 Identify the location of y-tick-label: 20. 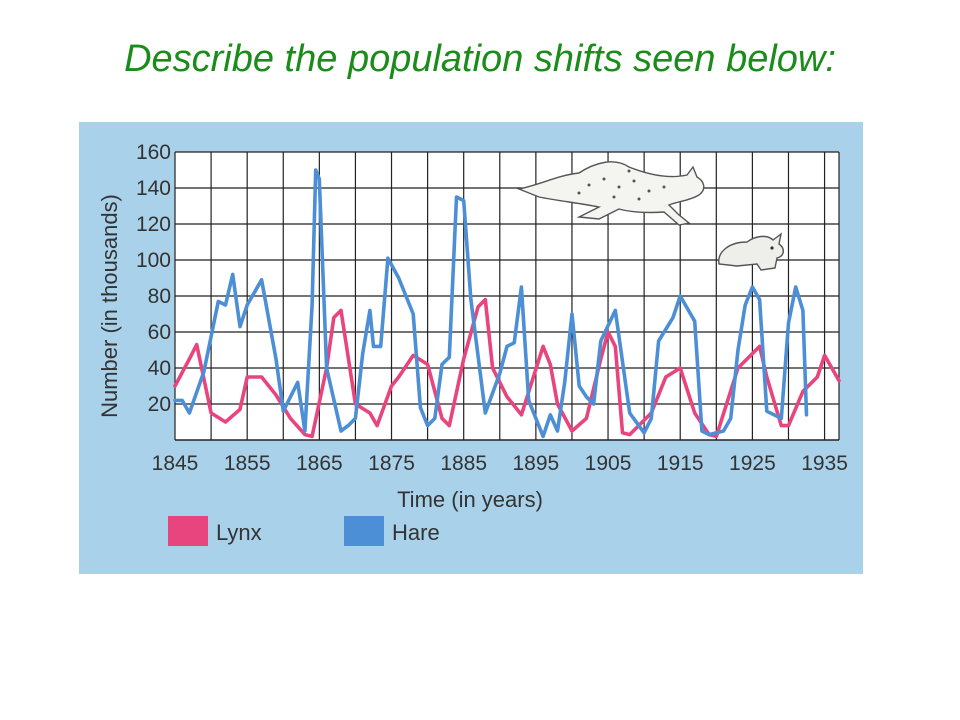
(159, 404).